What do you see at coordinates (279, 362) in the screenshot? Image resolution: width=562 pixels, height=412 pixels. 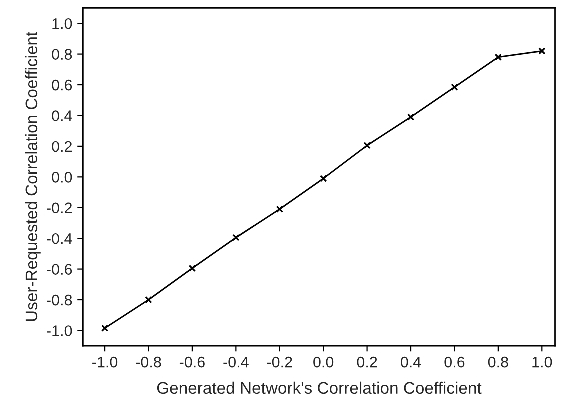 I see `x-tick-label: -0.2` at bounding box center [279, 362].